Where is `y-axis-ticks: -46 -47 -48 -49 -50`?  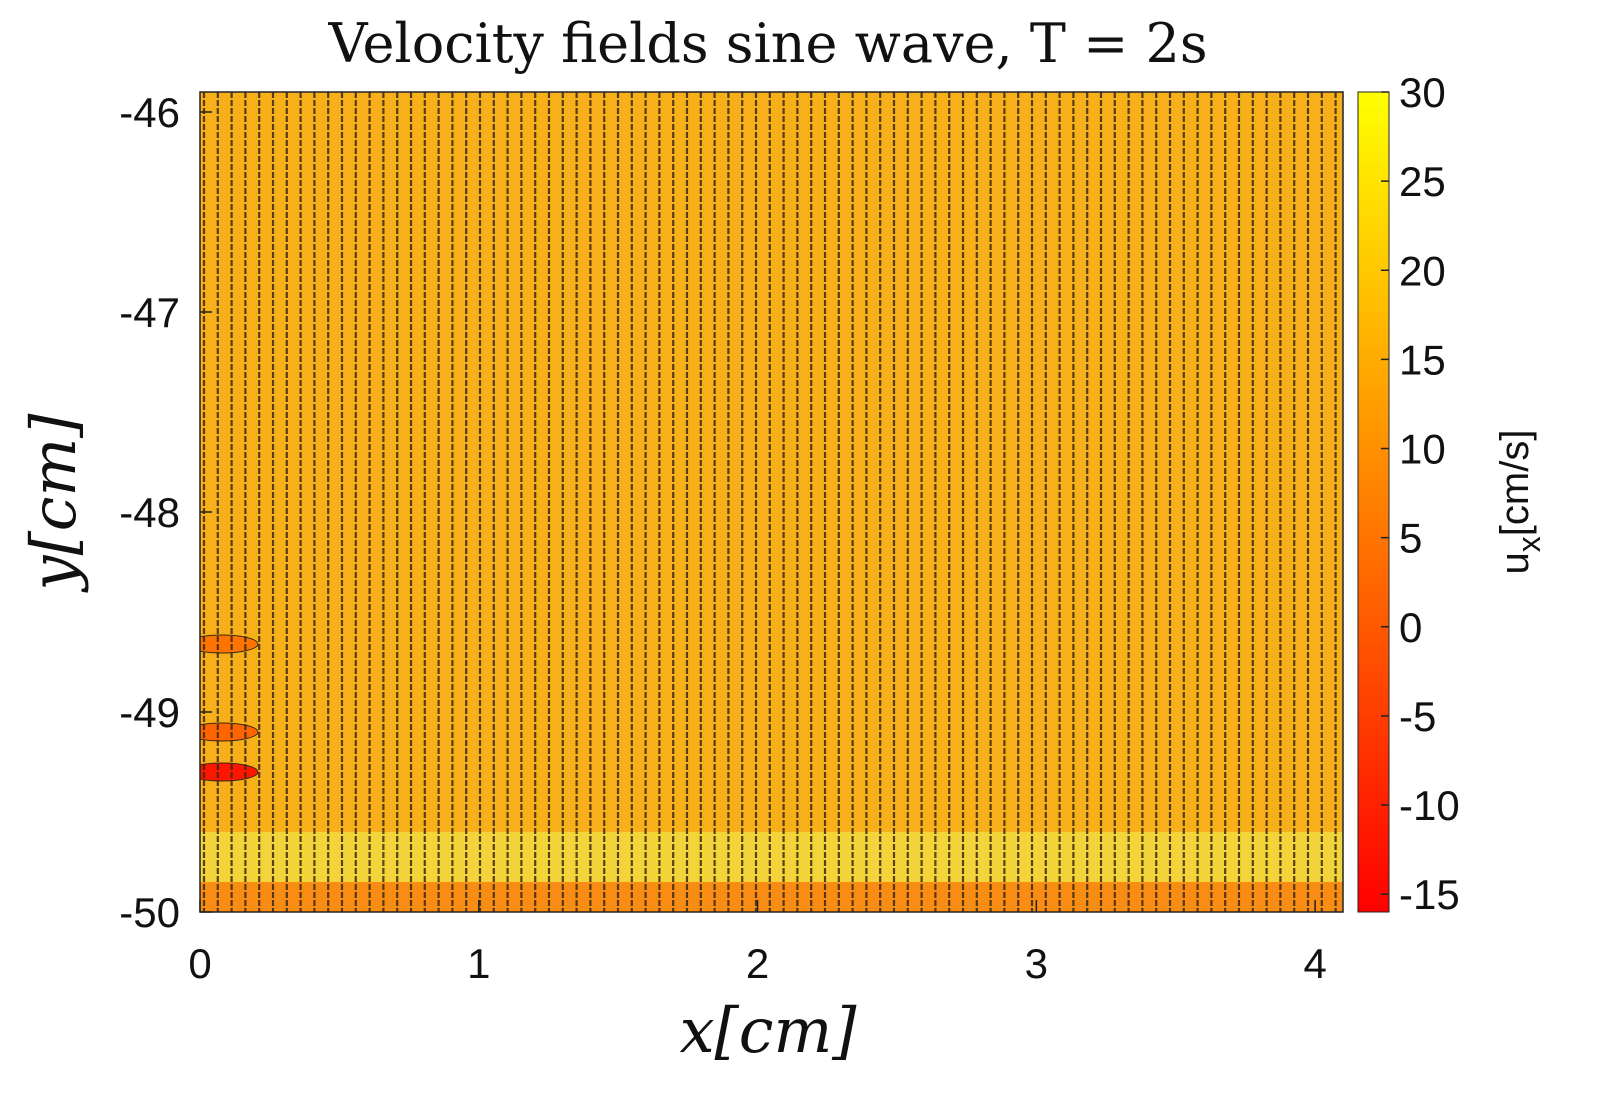
y-axis-ticks: -46 -47 -48 -49 -50 is located at coordinates (165, 512).